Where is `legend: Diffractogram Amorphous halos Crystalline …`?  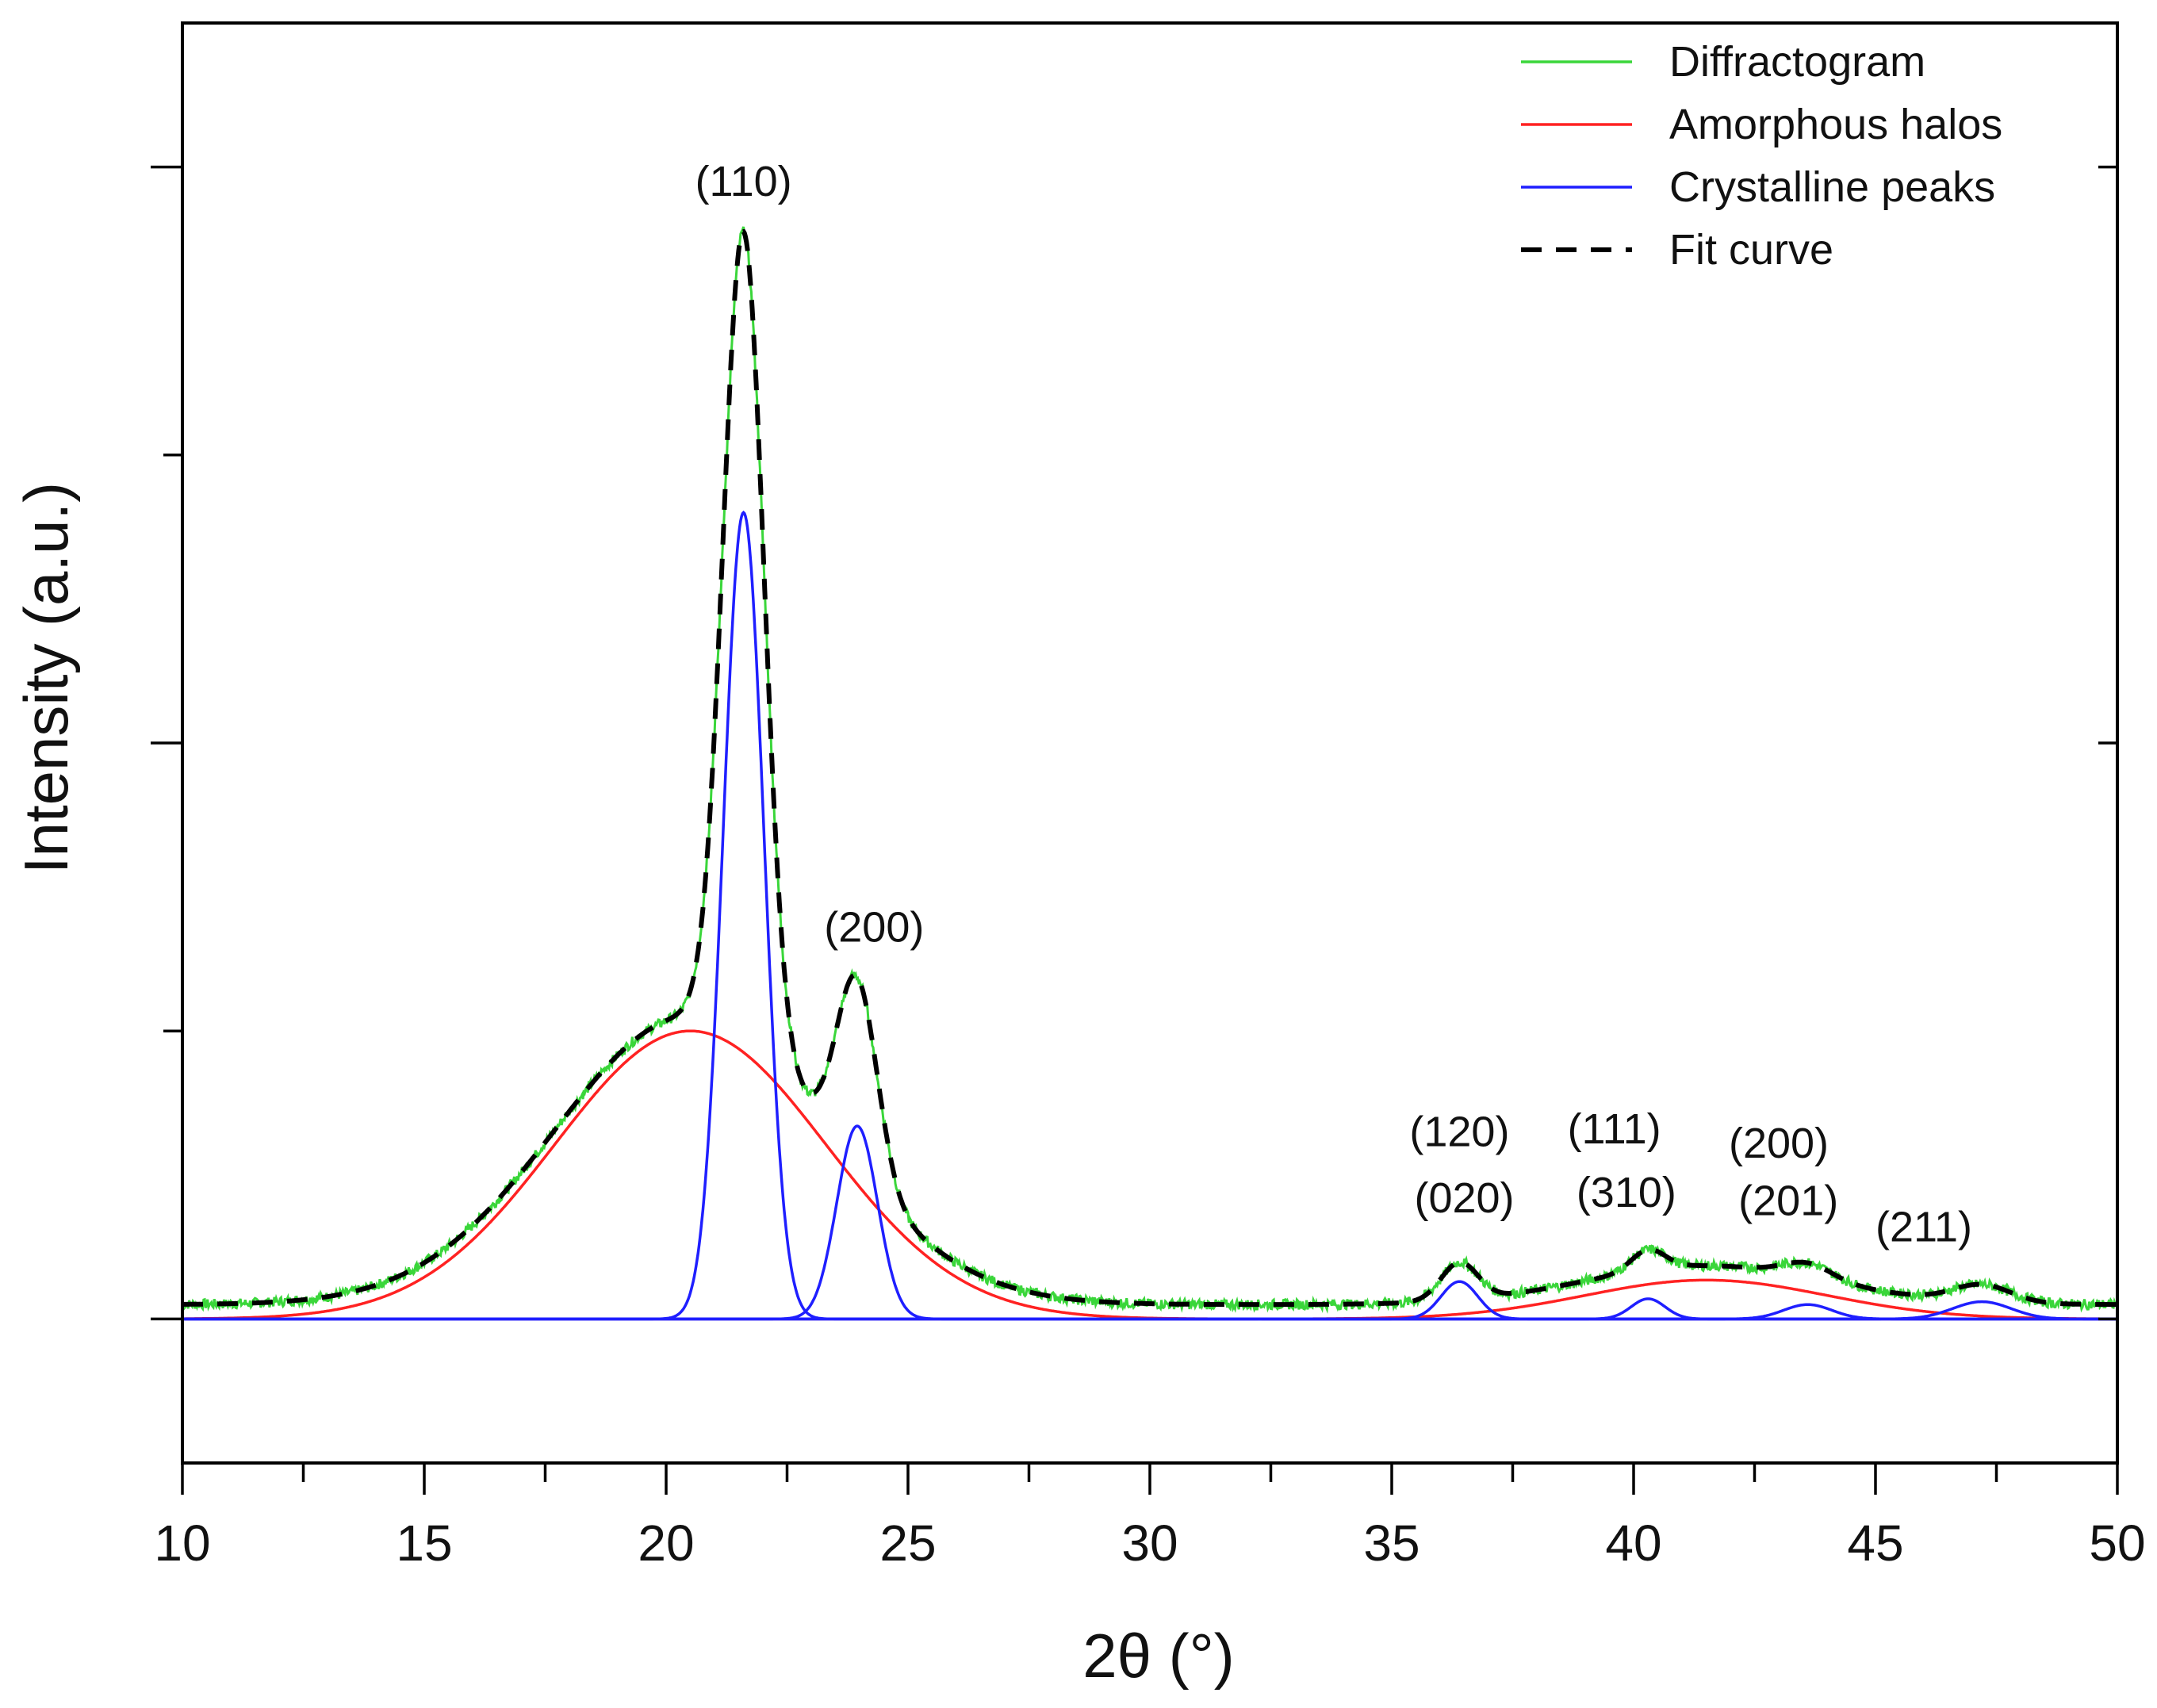 legend: Diffractogram Amorphous halos Crystalline … is located at coordinates (1761, 156).